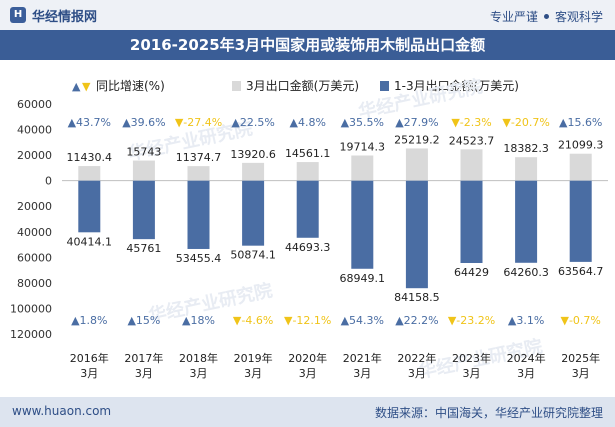 The height and width of the screenshot is (427, 615). I want to click on yoy-label-cumulative: ▼-4.6%, so click(253, 320).